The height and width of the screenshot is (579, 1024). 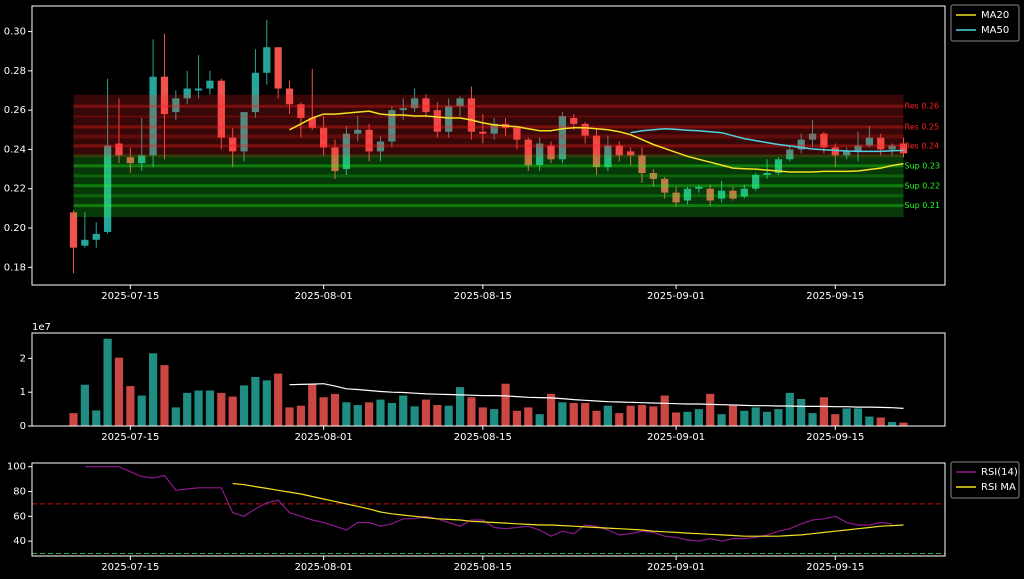 What do you see at coordinates (15, 267) in the screenshot?
I see `y-tick-label: 0.18` at bounding box center [15, 267].